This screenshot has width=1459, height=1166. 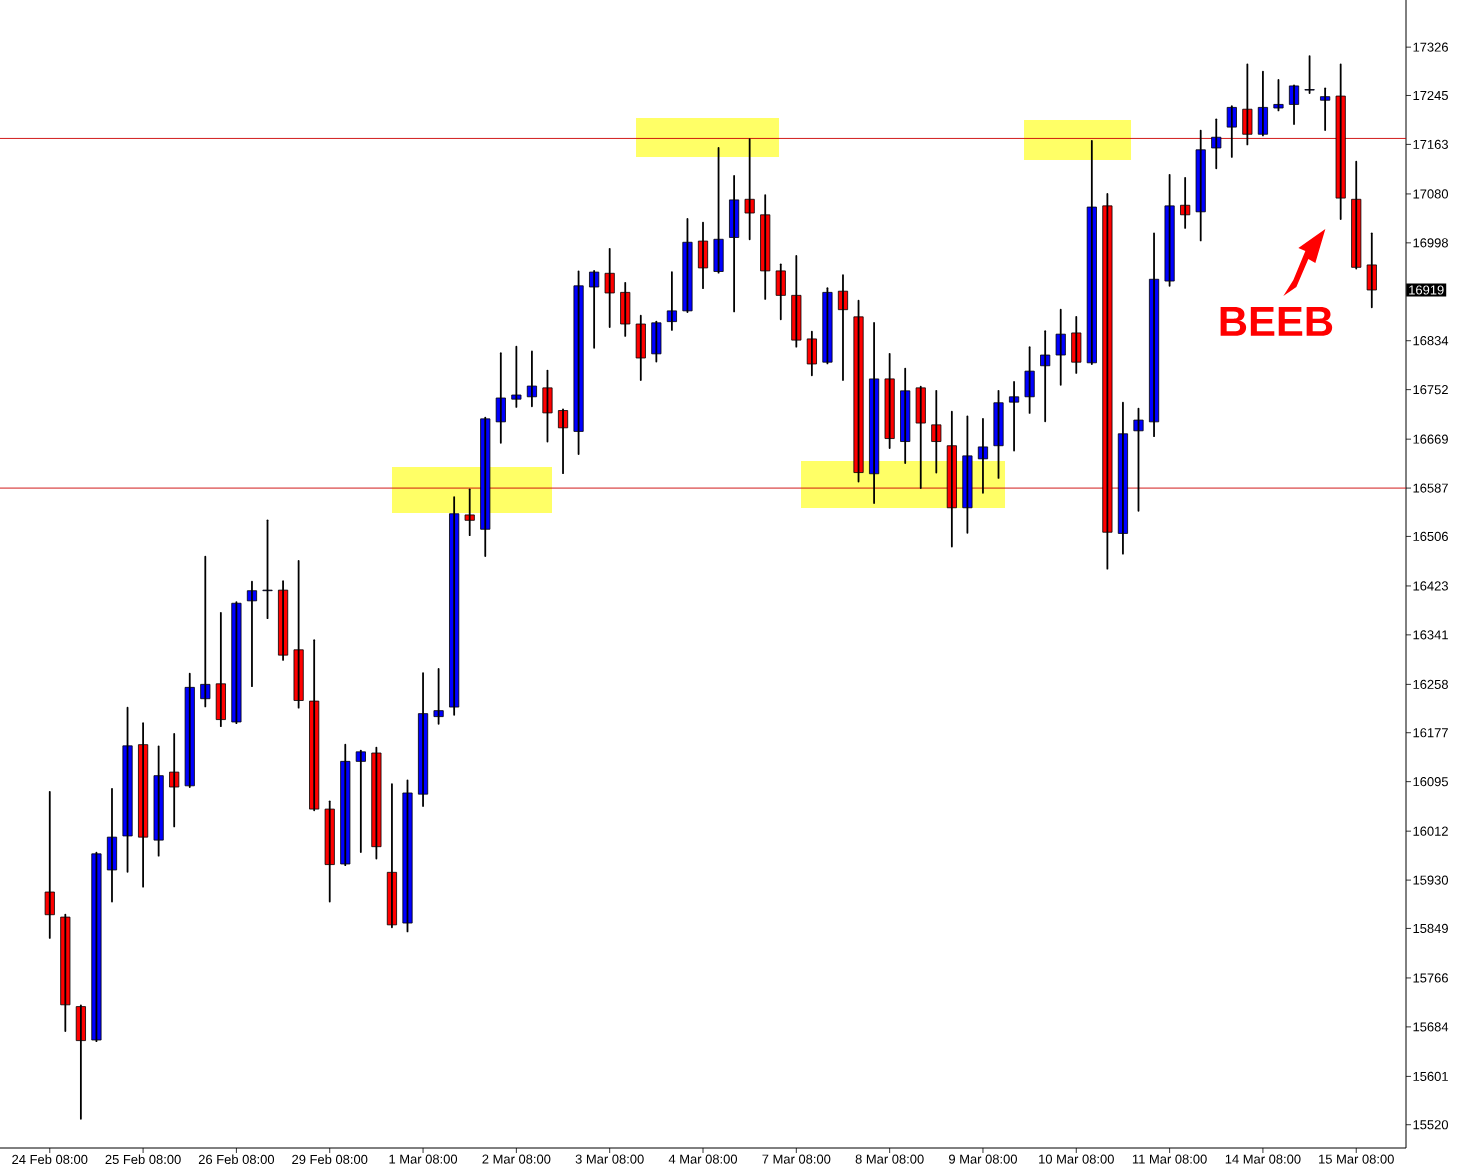 What do you see at coordinates (1431, 1125) in the screenshot?
I see `y-tick-label: 15520` at bounding box center [1431, 1125].